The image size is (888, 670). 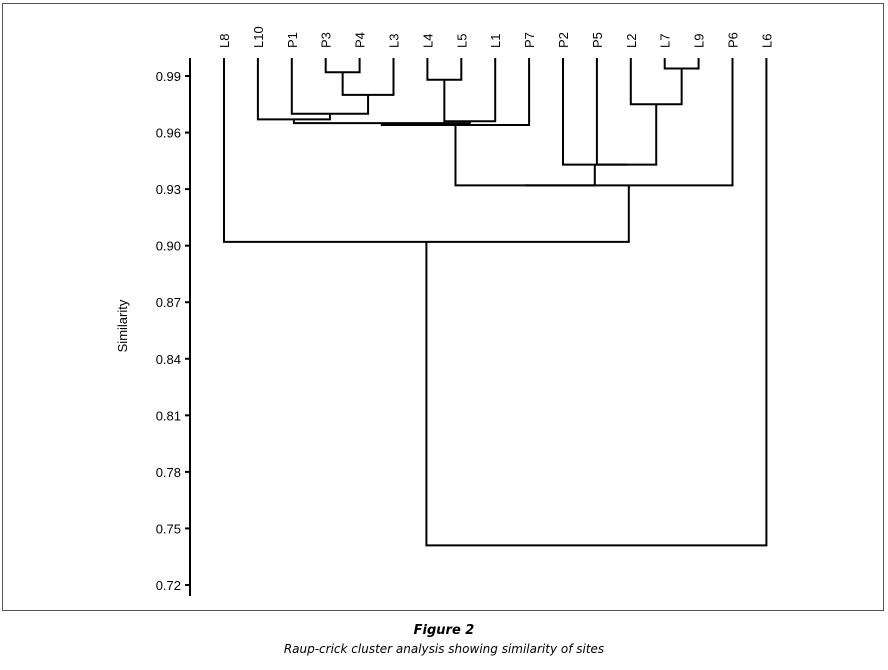 What do you see at coordinates (168, 76) in the screenshot?
I see `y-tick-label: 0.99` at bounding box center [168, 76].